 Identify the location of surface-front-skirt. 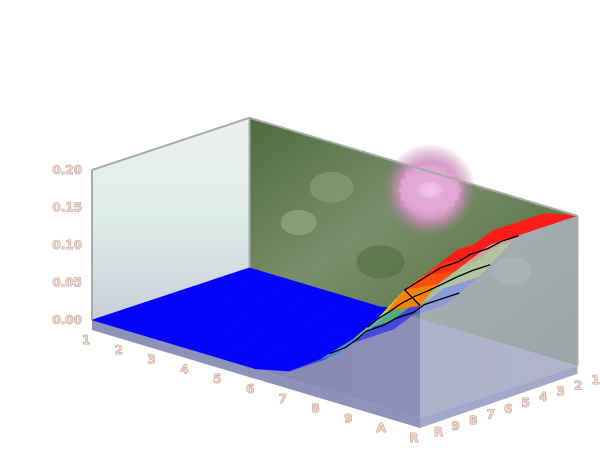
(256, 361).